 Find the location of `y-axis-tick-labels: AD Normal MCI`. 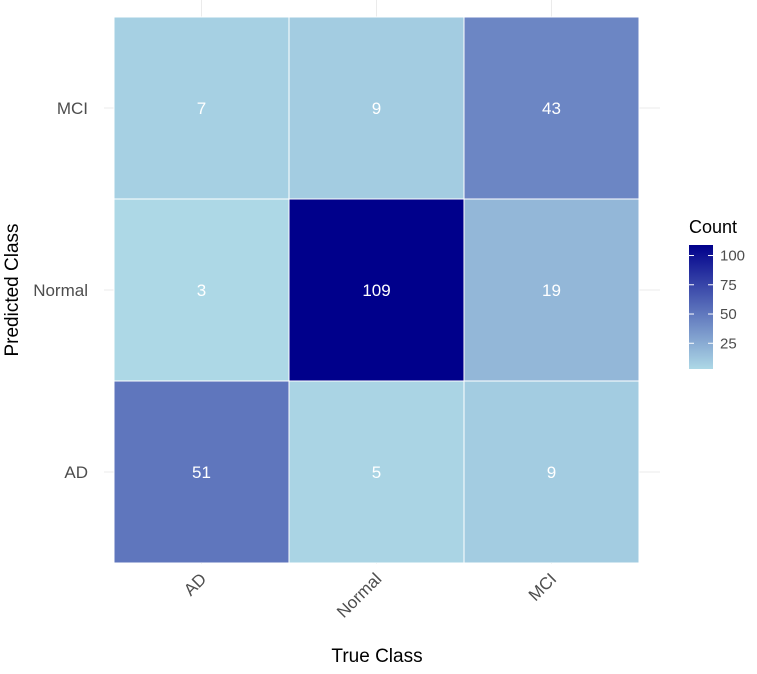

y-axis-tick-labels: AD Normal MCI is located at coordinates (60, 290).